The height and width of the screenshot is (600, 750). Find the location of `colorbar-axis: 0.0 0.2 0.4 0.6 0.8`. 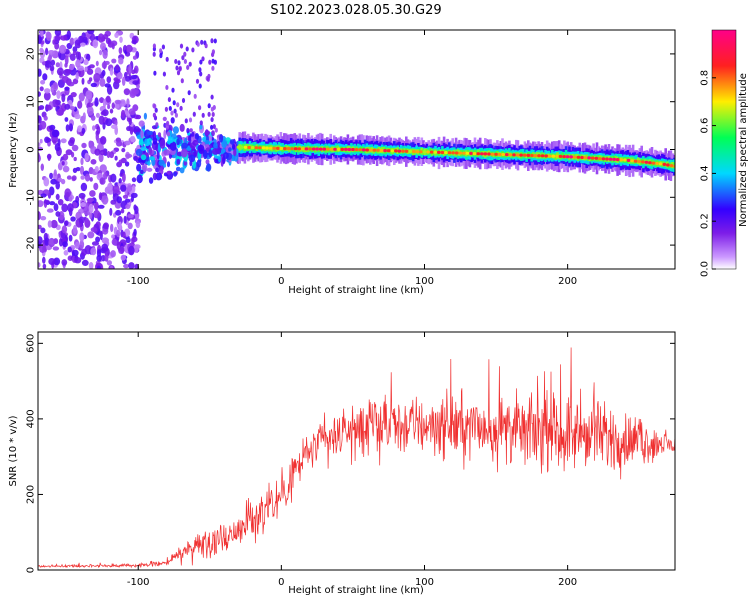

colorbar-axis: 0.0 0.2 0.4 0.6 0.8 is located at coordinates (708, 173).